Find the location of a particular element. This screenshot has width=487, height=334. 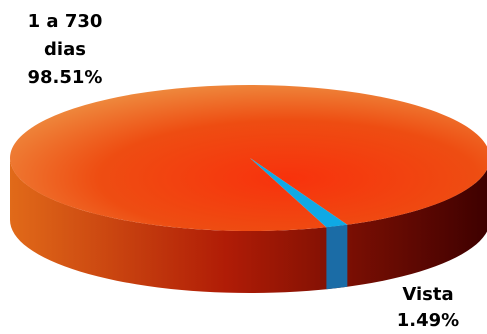

label-vista: Vista 1.49% is located at coordinates (428, 307).